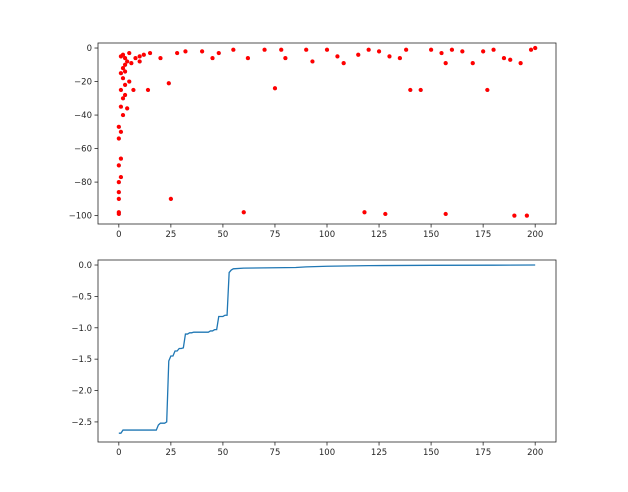 This screenshot has height=492, width=628. What do you see at coordinates (431, 453) in the screenshot?
I see `bottom-x-tick-label: 150` at bounding box center [431, 453].